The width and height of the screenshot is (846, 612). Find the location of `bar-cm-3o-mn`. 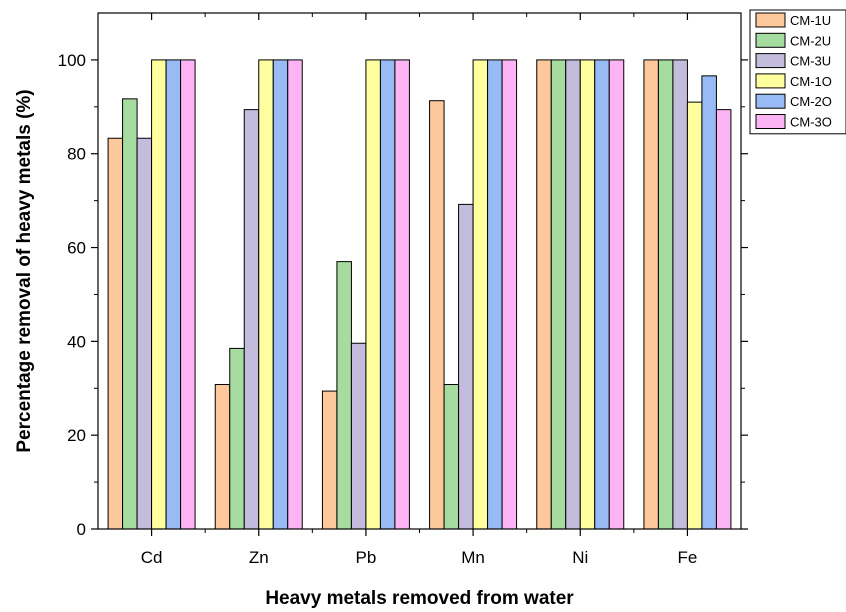

bar-cm-3o-mn is located at coordinates (509, 294).